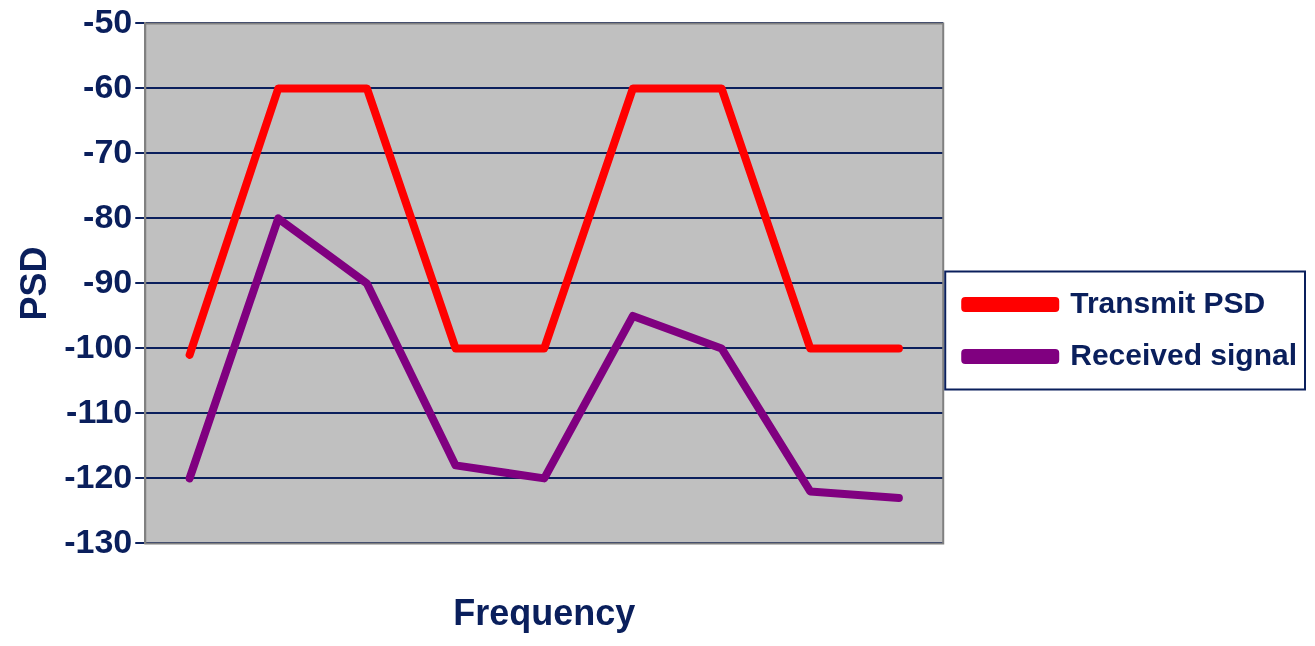 This screenshot has height=646, width=1315. What do you see at coordinates (108, 150) in the screenshot?
I see `y-tick-label: -70` at bounding box center [108, 150].